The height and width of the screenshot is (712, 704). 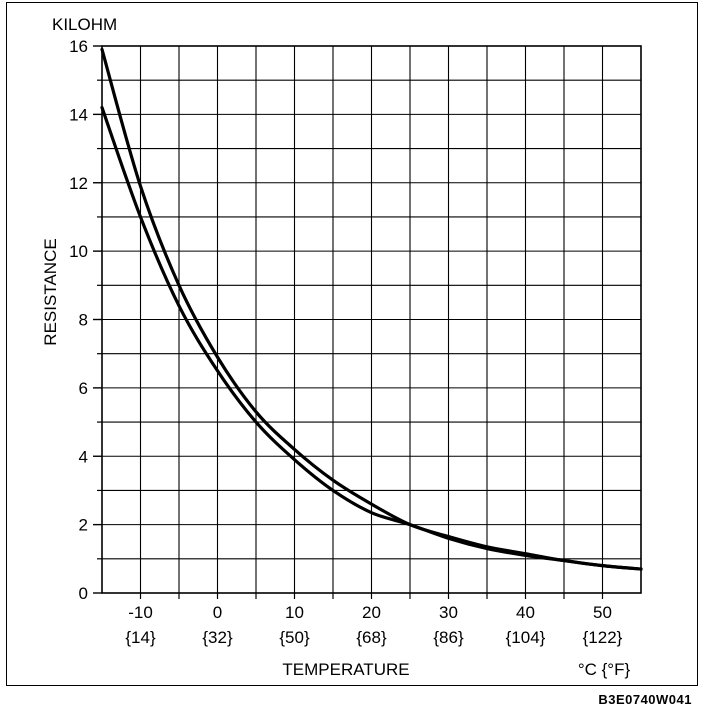 I want to click on figure-code: B3E0740W041, so click(x=645, y=699).